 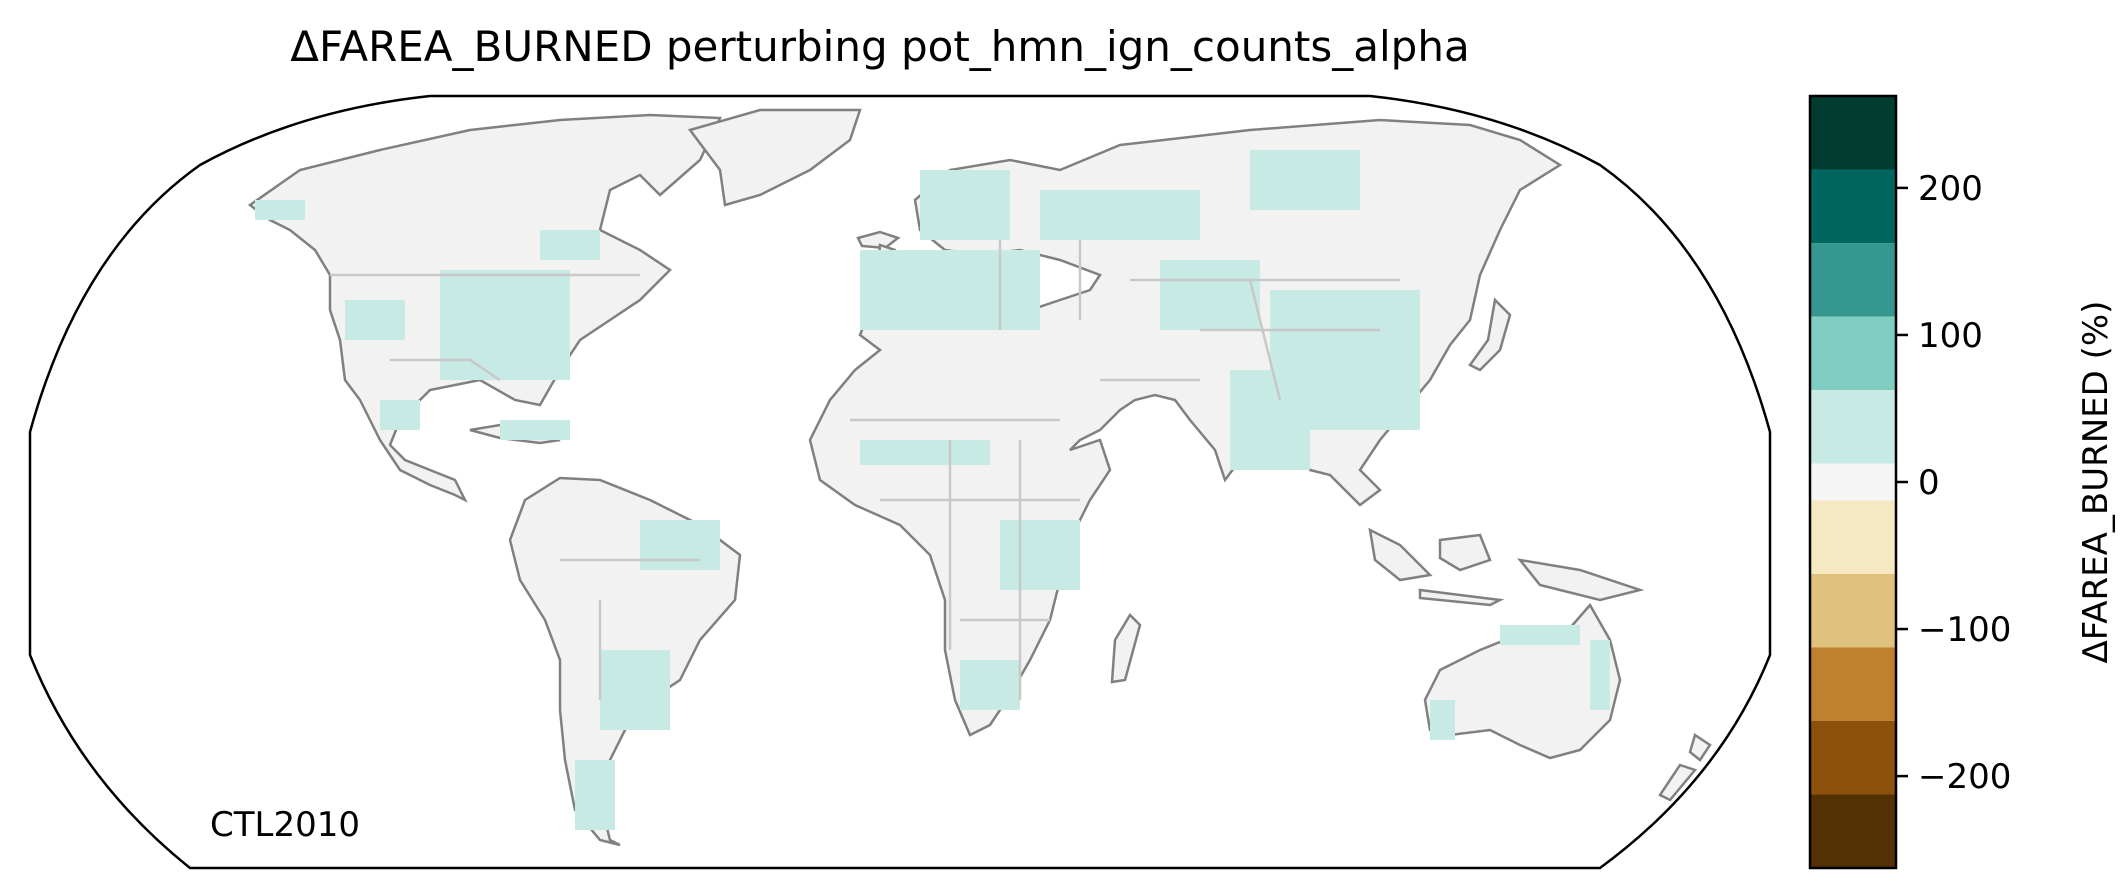 What do you see at coordinates (1506, 567) in the screenshot?
I see `land-indonesia` at bounding box center [1506, 567].